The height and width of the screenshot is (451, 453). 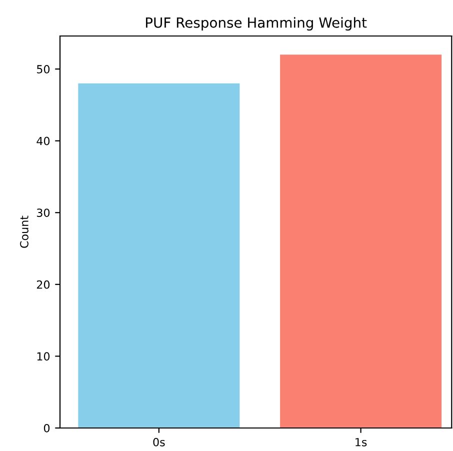 I want to click on y-tick-label: 50, so click(x=43, y=69).